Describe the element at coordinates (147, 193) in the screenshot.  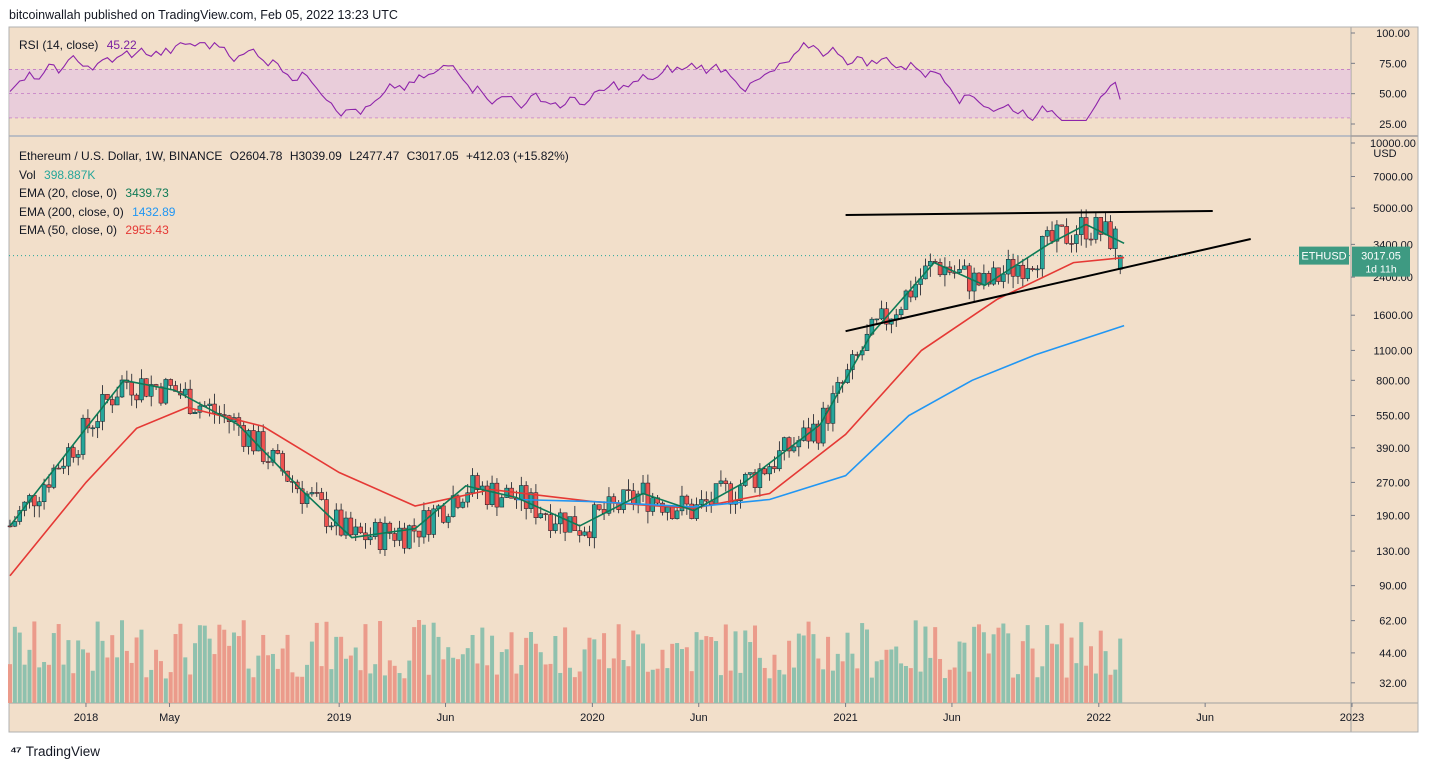
I see `ema20-value: 3439.73` at that location.